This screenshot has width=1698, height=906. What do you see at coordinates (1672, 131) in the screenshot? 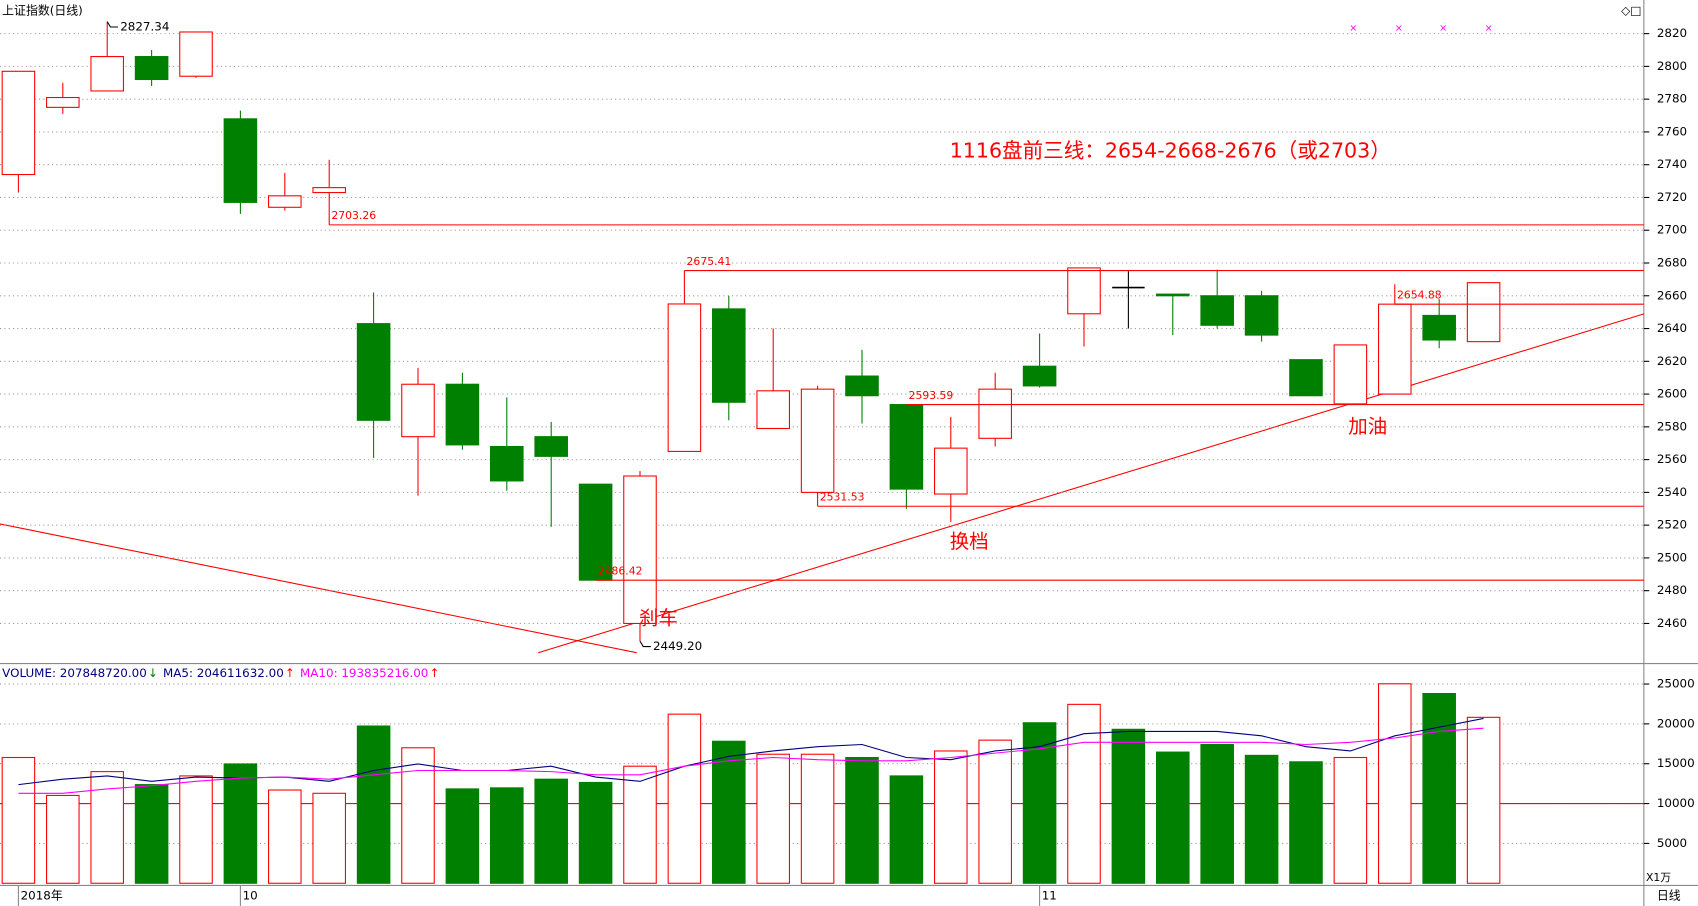
I see `y-tick-label: 2760` at bounding box center [1672, 131].